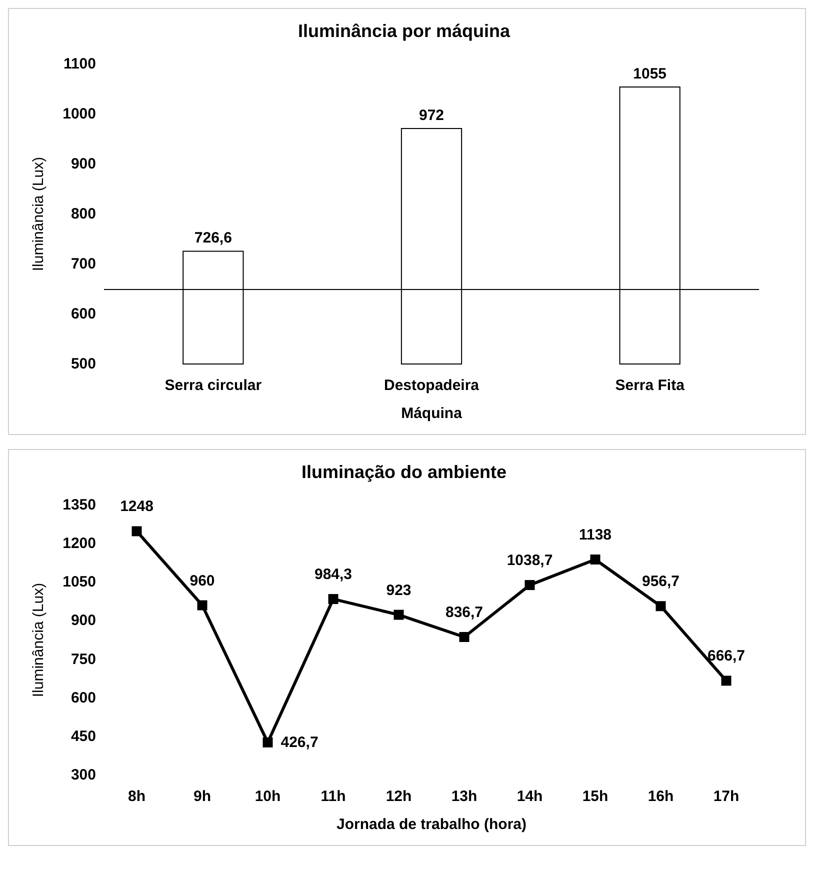 Image resolution: width=814 pixels, height=869 pixels. What do you see at coordinates (661, 581) in the screenshot?
I see `data-label: 956,7` at bounding box center [661, 581].